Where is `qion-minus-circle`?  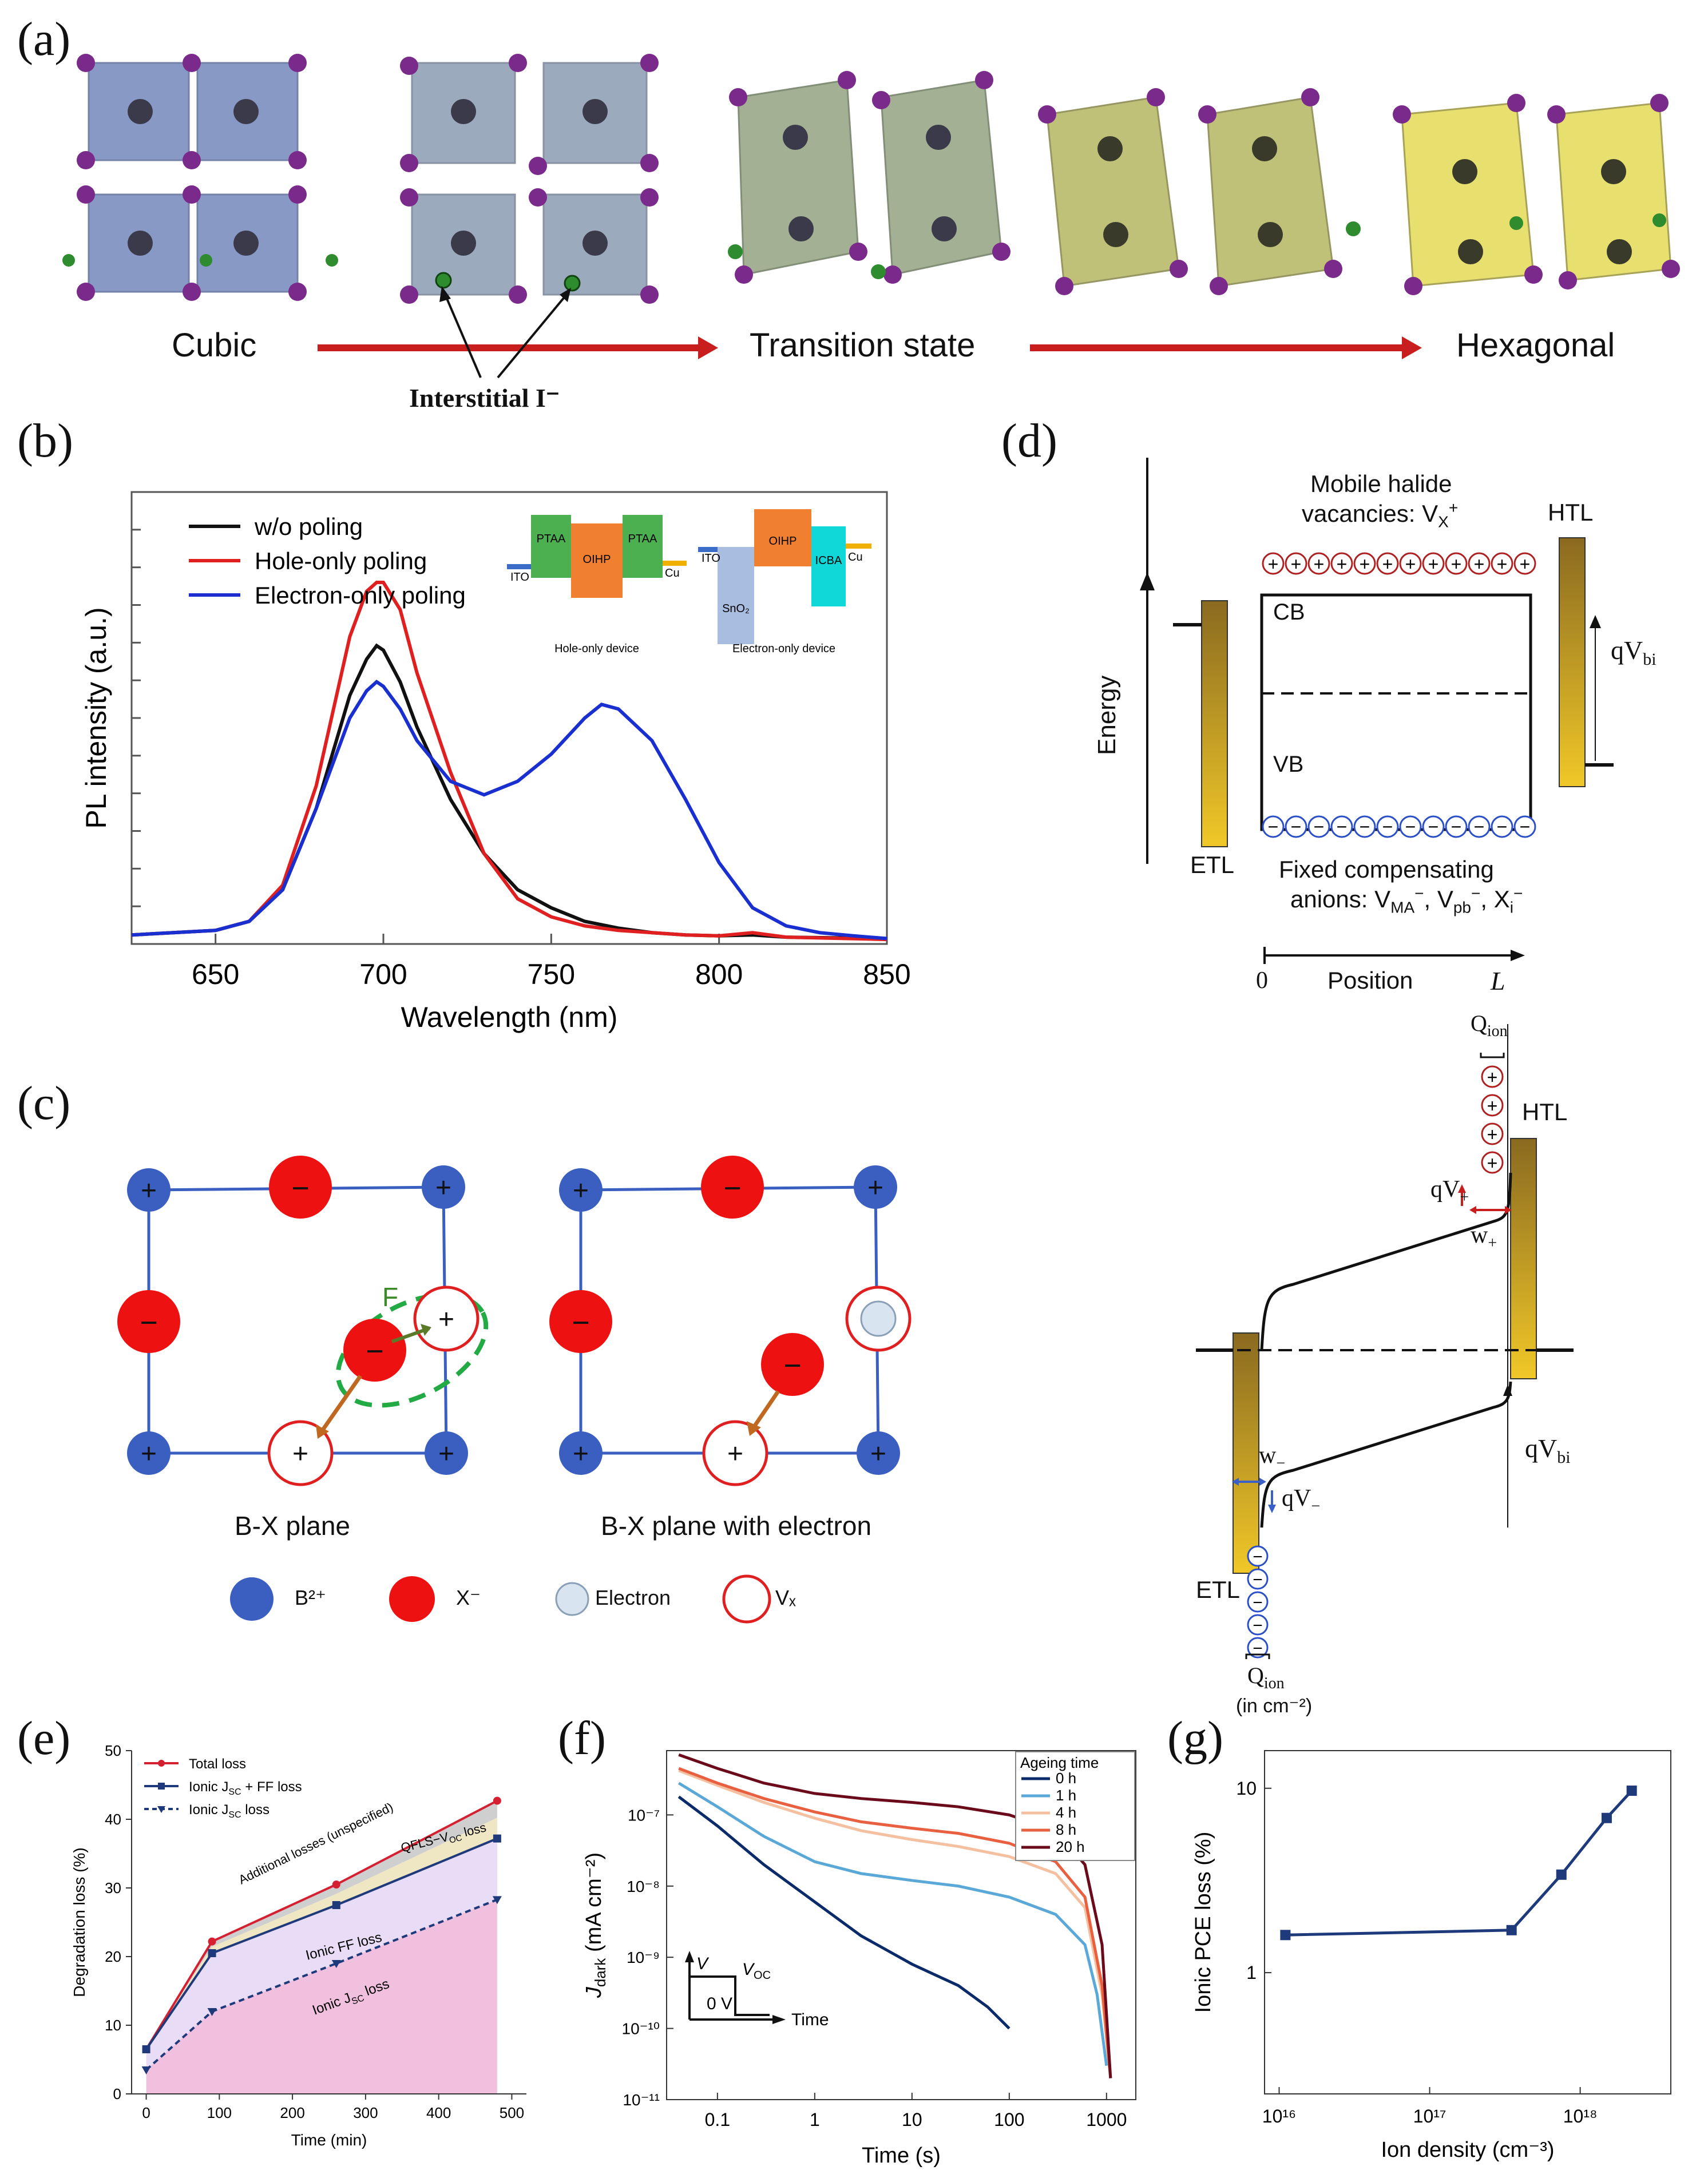
qion-minus-circle is located at coordinates (1258, 1602).